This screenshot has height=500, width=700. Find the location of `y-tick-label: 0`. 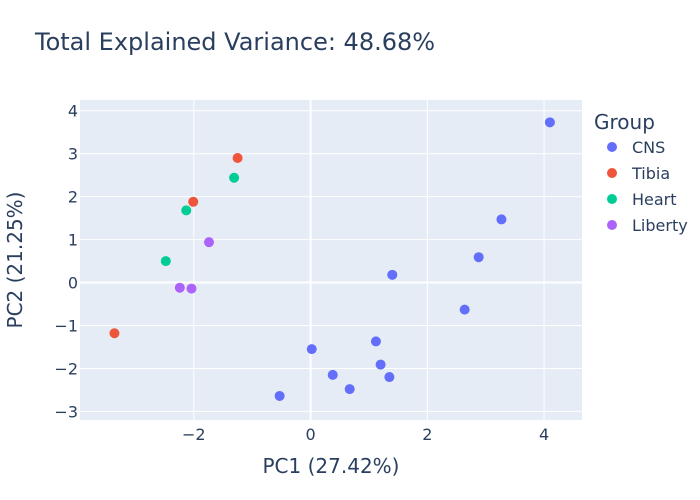

y-tick-label: 0 is located at coordinates (73, 283).